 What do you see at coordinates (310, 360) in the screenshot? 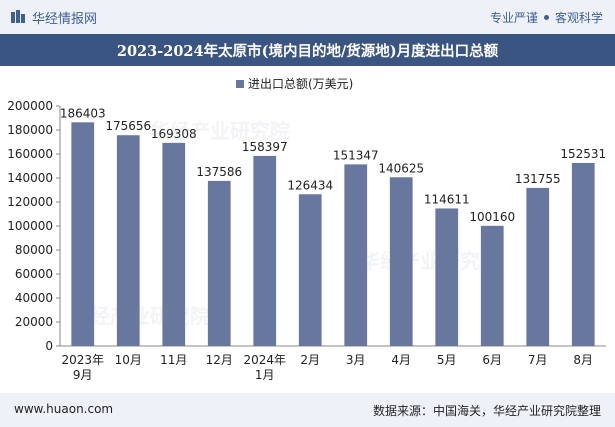
I see `x-tick-label: 2月` at bounding box center [310, 360].